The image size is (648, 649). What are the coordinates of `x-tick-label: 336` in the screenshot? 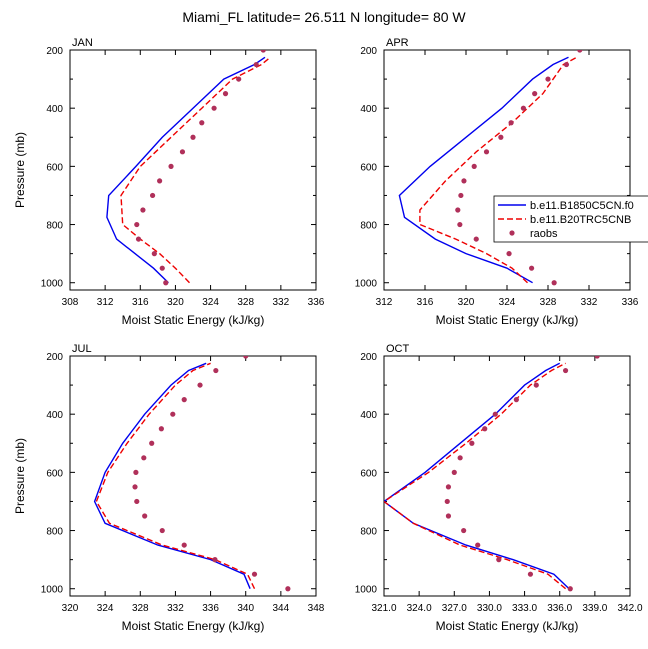 It's located at (316, 302).